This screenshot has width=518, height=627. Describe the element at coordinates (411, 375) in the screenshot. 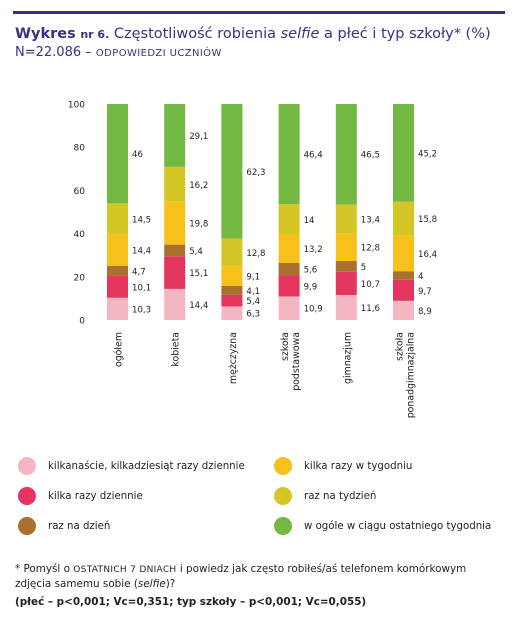

I see `category-label-line: ponadgimnazjalna` at that location.